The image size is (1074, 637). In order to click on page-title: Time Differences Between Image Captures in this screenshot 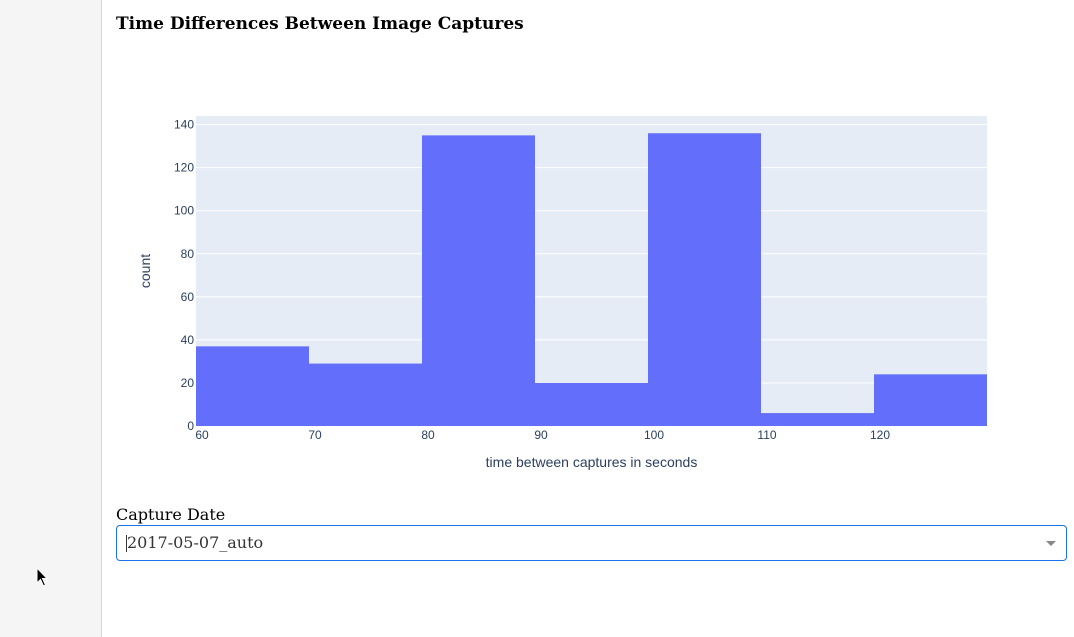, I will do `click(320, 24)`.